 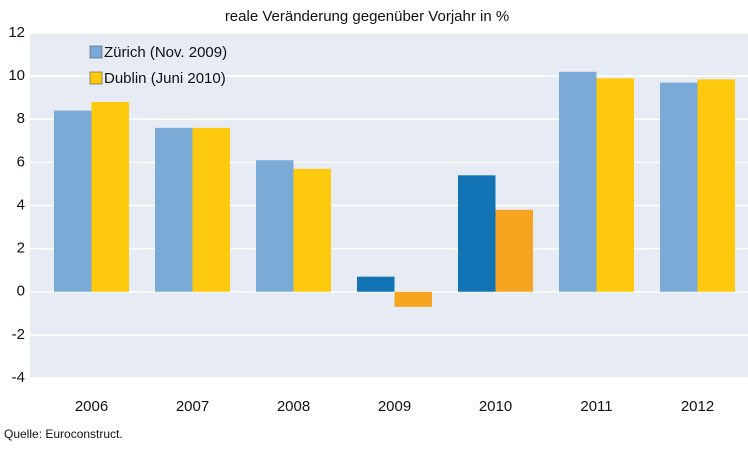 I want to click on legend-label: Dublin (Juni 2010), so click(x=165, y=78).